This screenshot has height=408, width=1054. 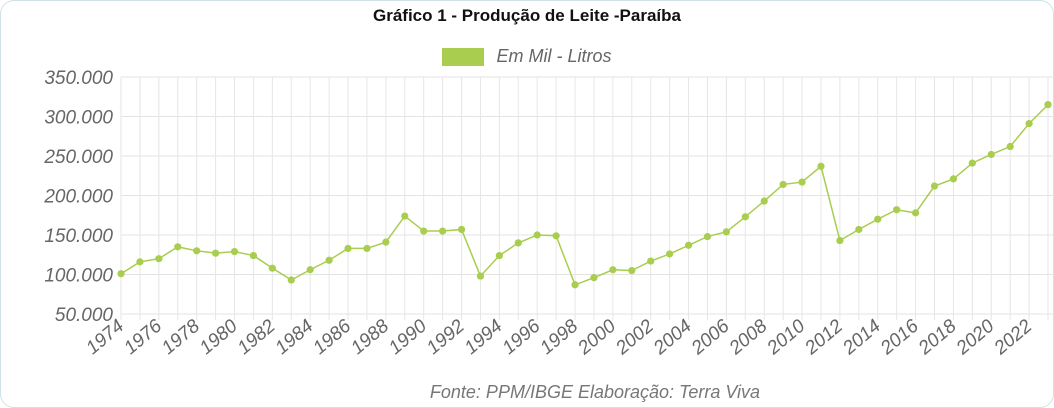 I want to click on y-tick-label: 200.000, so click(x=78, y=197).